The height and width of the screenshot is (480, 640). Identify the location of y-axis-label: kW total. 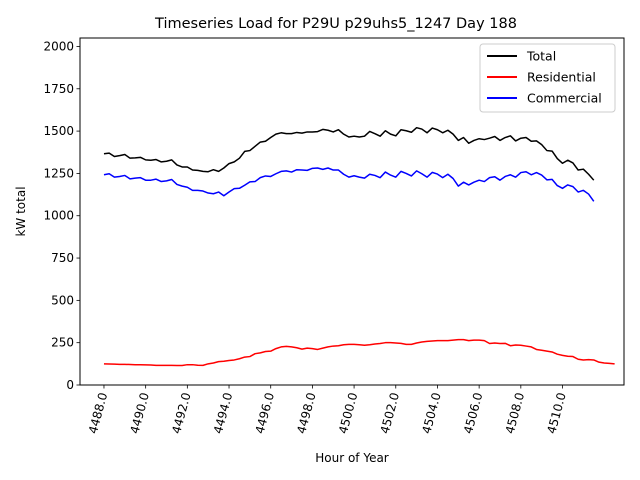
(21, 211).